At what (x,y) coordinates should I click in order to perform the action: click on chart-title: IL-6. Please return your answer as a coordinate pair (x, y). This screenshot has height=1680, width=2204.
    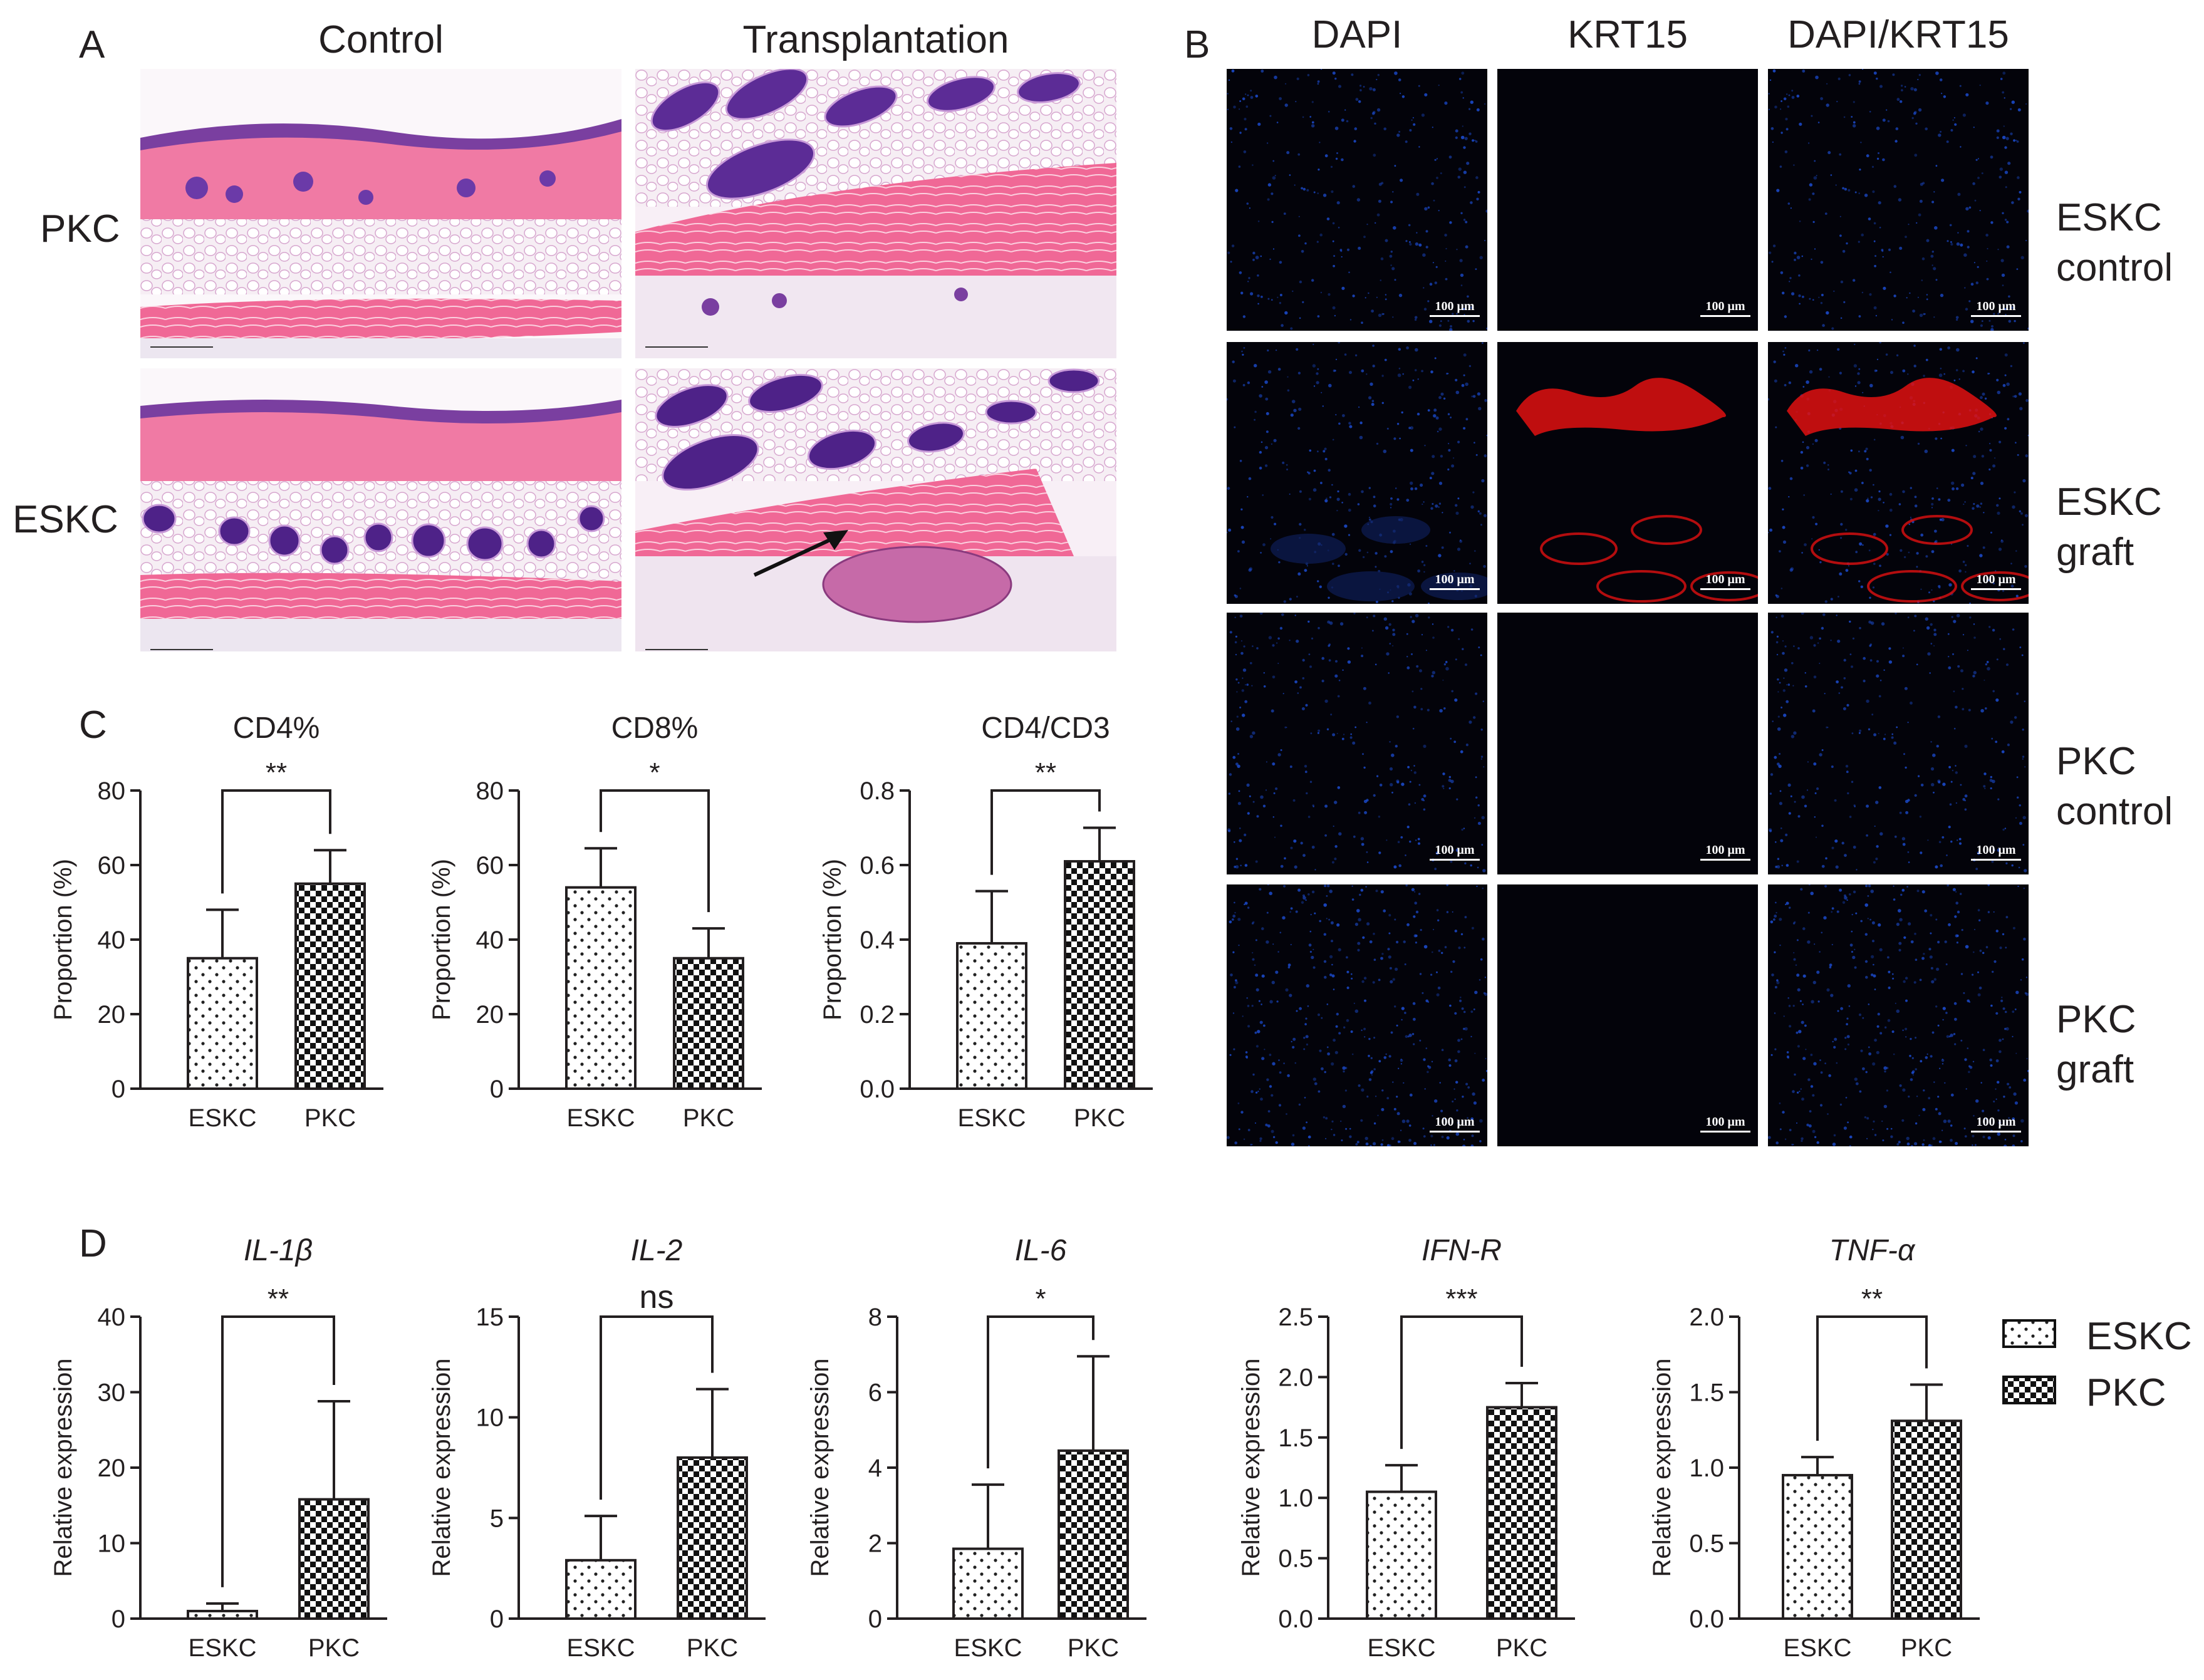
    Looking at the image, I should click on (1041, 1251).